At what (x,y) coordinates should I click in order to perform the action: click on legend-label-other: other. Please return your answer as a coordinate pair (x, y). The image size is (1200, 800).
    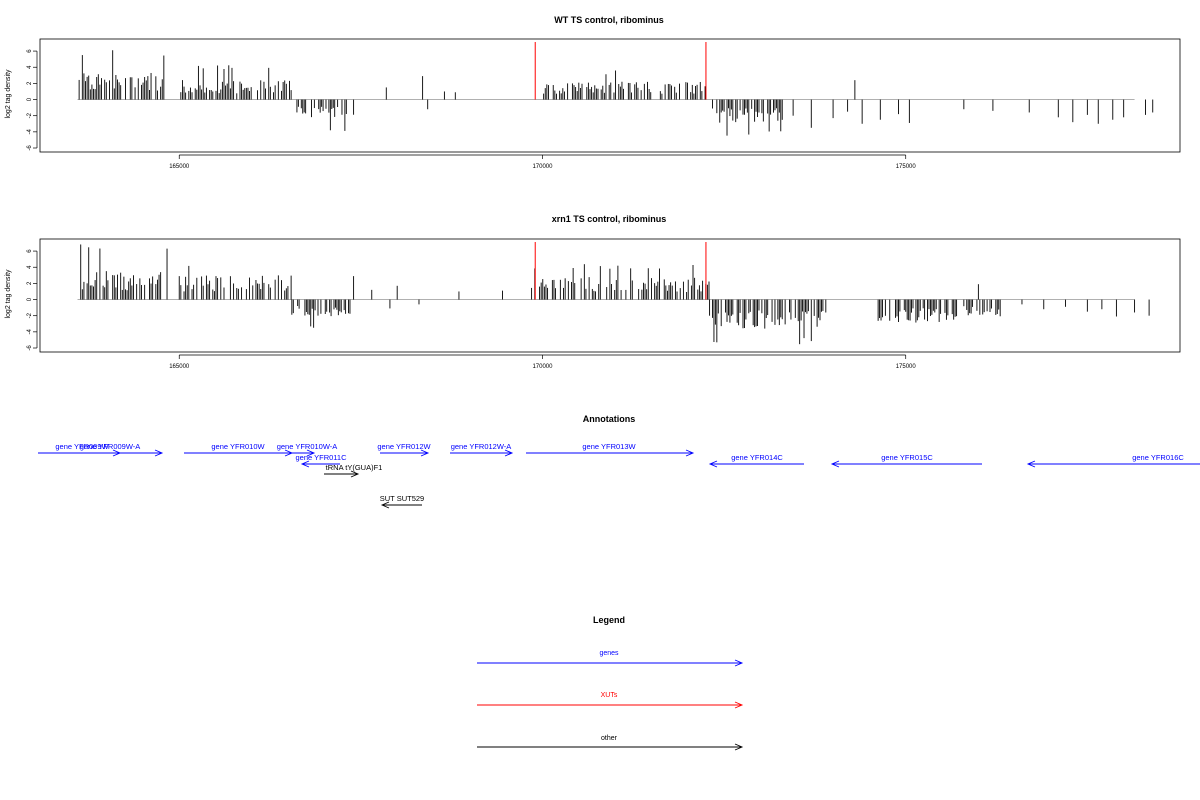
    Looking at the image, I should click on (609, 738).